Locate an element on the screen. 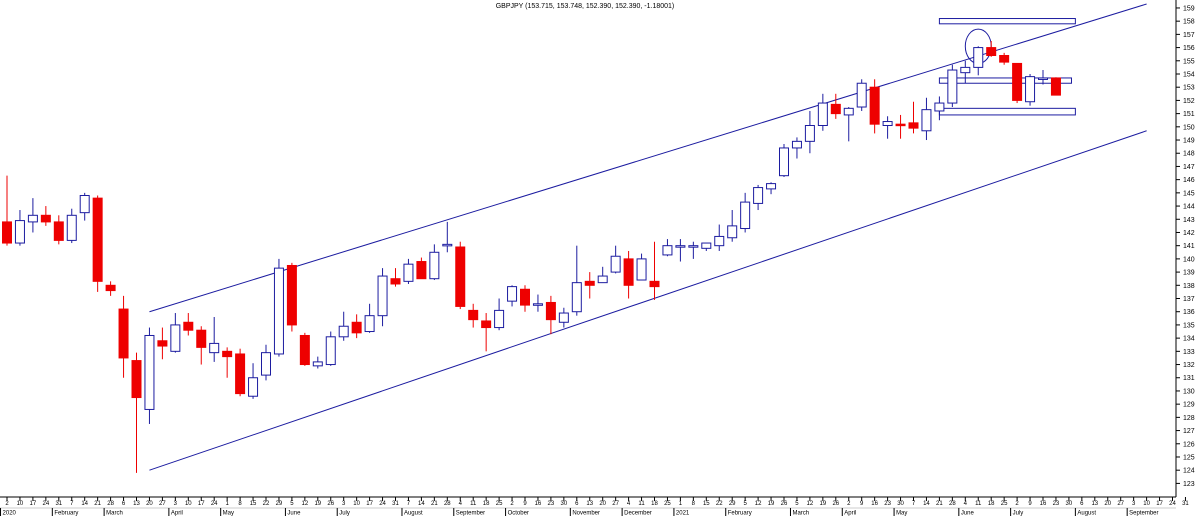  x-tick-label: 10 is located at coordinates (356, 504).